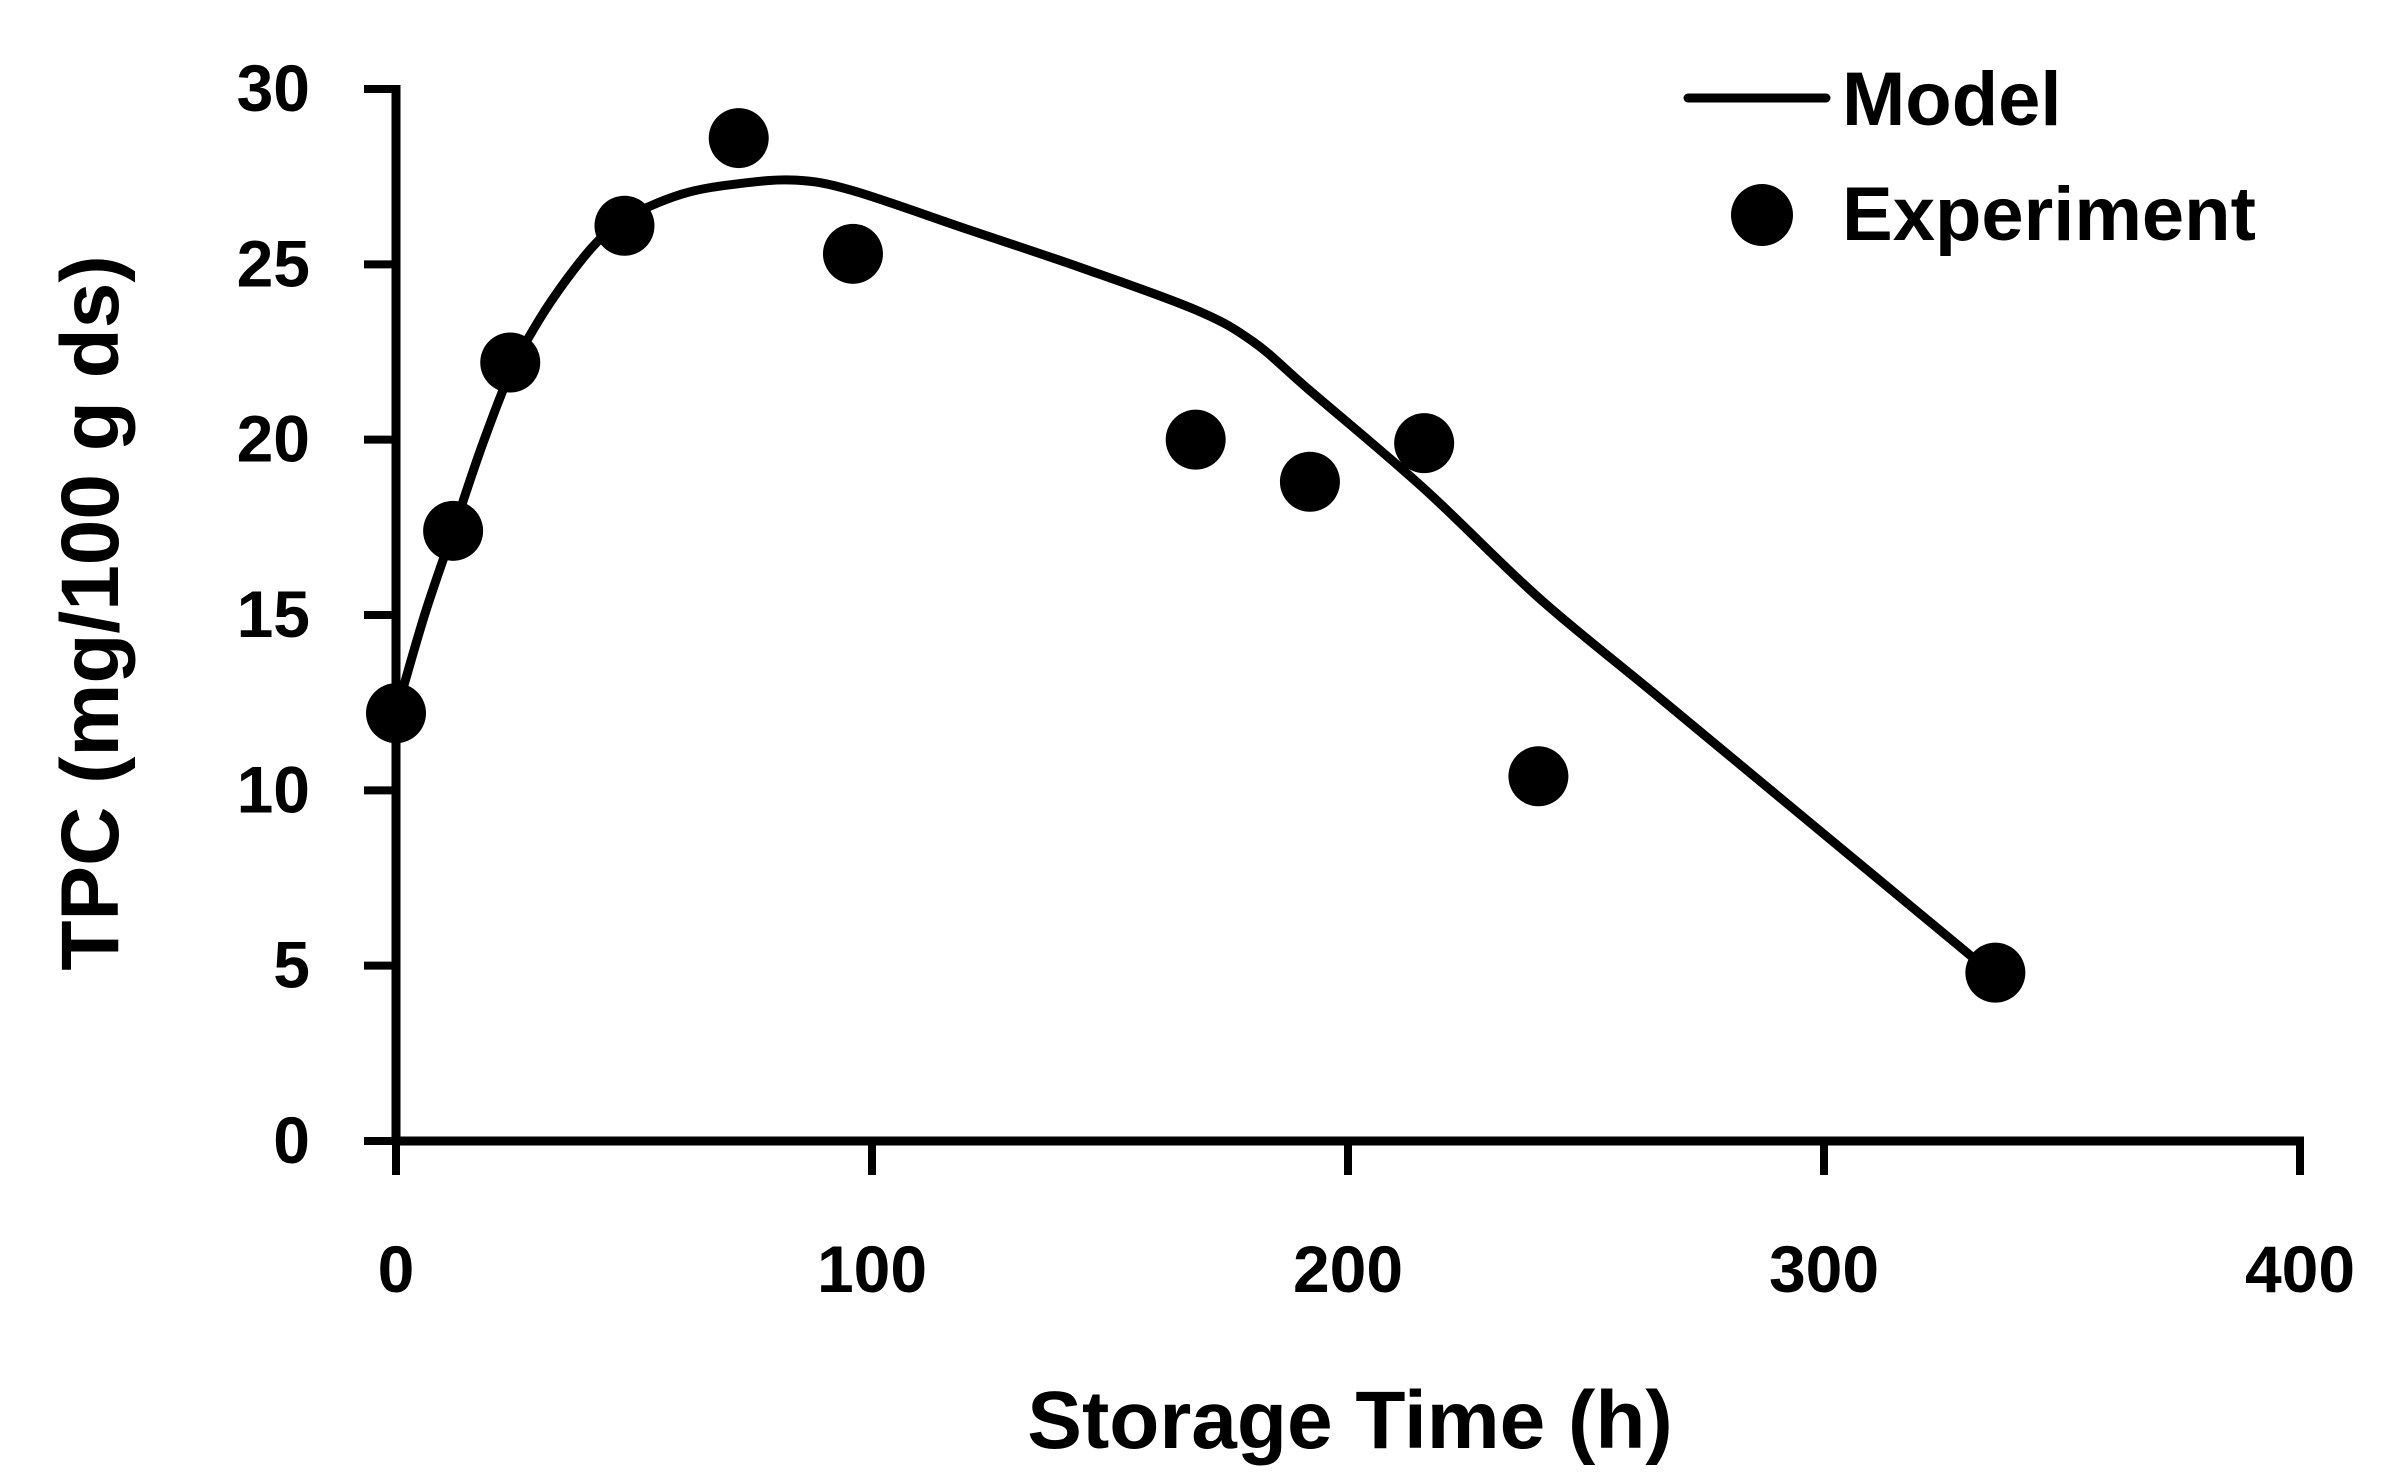 The width and height of the screenshot is (2384, 1482). Describe the element at coordinates (316, 614) in the screenshot. I see `y-ticks: 0 5 10 15 20 25 30` at that location.